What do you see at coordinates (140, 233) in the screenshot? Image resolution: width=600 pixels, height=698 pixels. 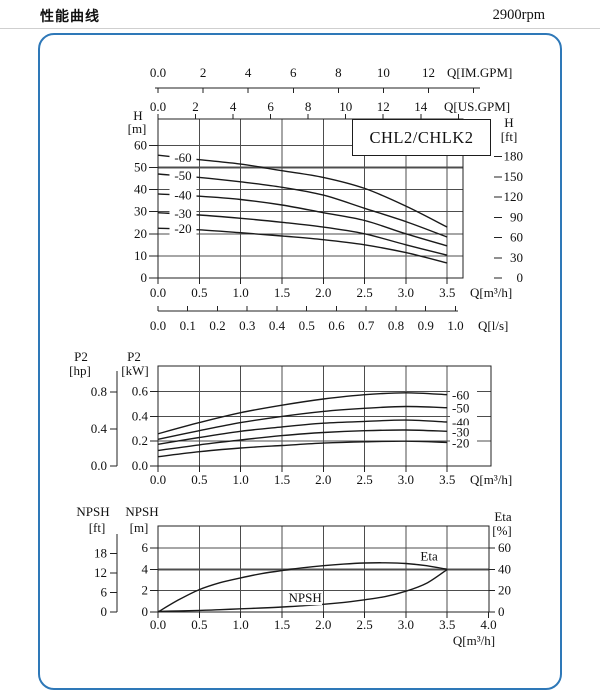 I see `y-tick-label: 20` at bounding box center [140, 233].